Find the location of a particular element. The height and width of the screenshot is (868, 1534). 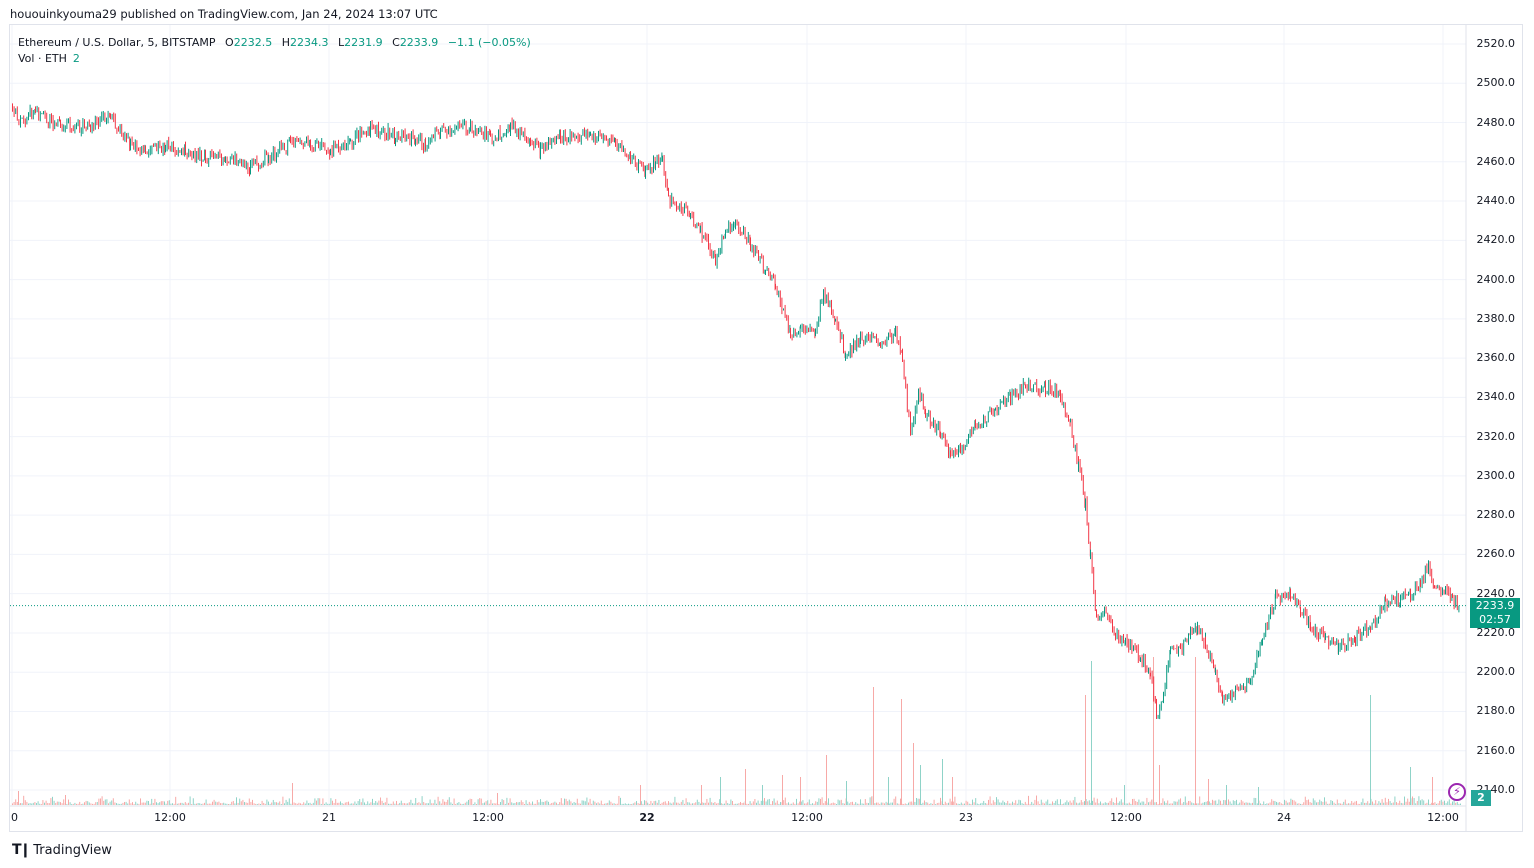

price-tick: 2200.0 is located at coordinates (1496, 672).